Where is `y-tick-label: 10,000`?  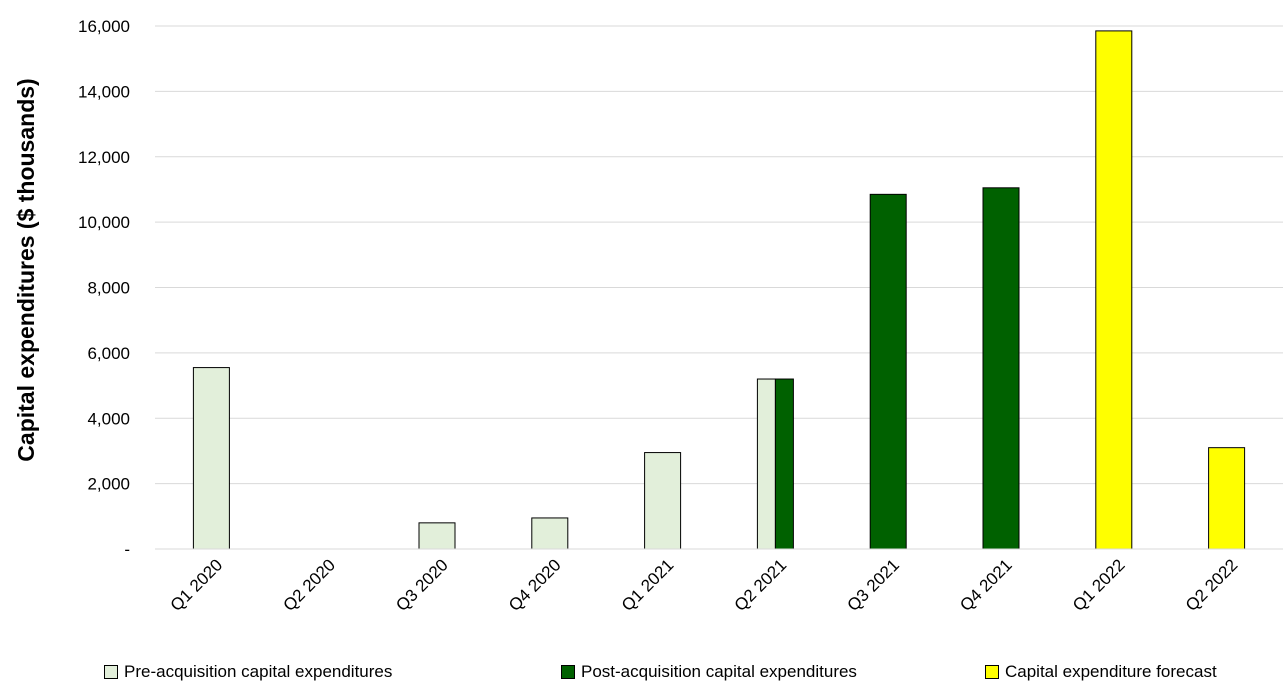
y-tick-label: 10,000 is located at coordinates (104, 222).